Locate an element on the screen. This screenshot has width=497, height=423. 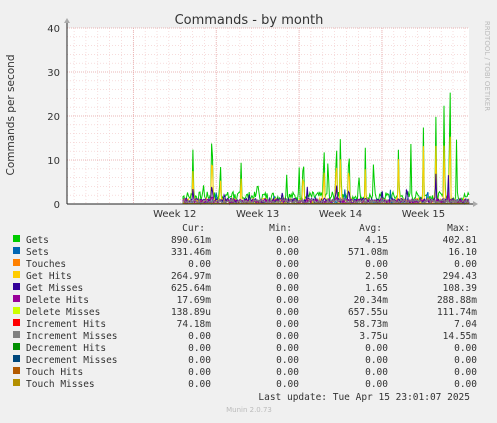
legend-max: 108.39 is located at coordinates (460, 288).